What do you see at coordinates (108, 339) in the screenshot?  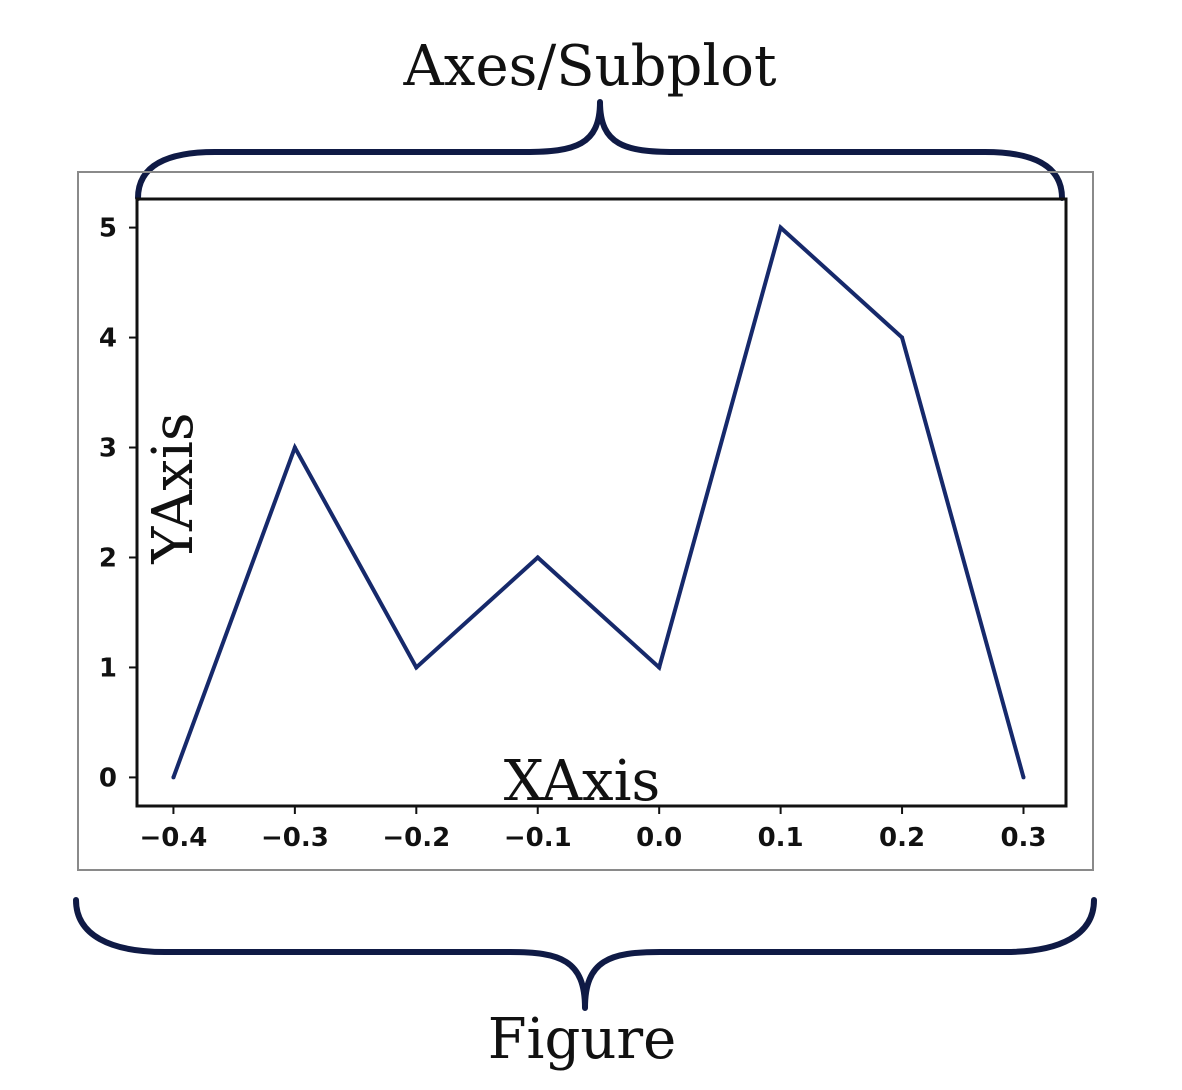 I see `y-tick-label: 4` at bounding box center [108, 339].